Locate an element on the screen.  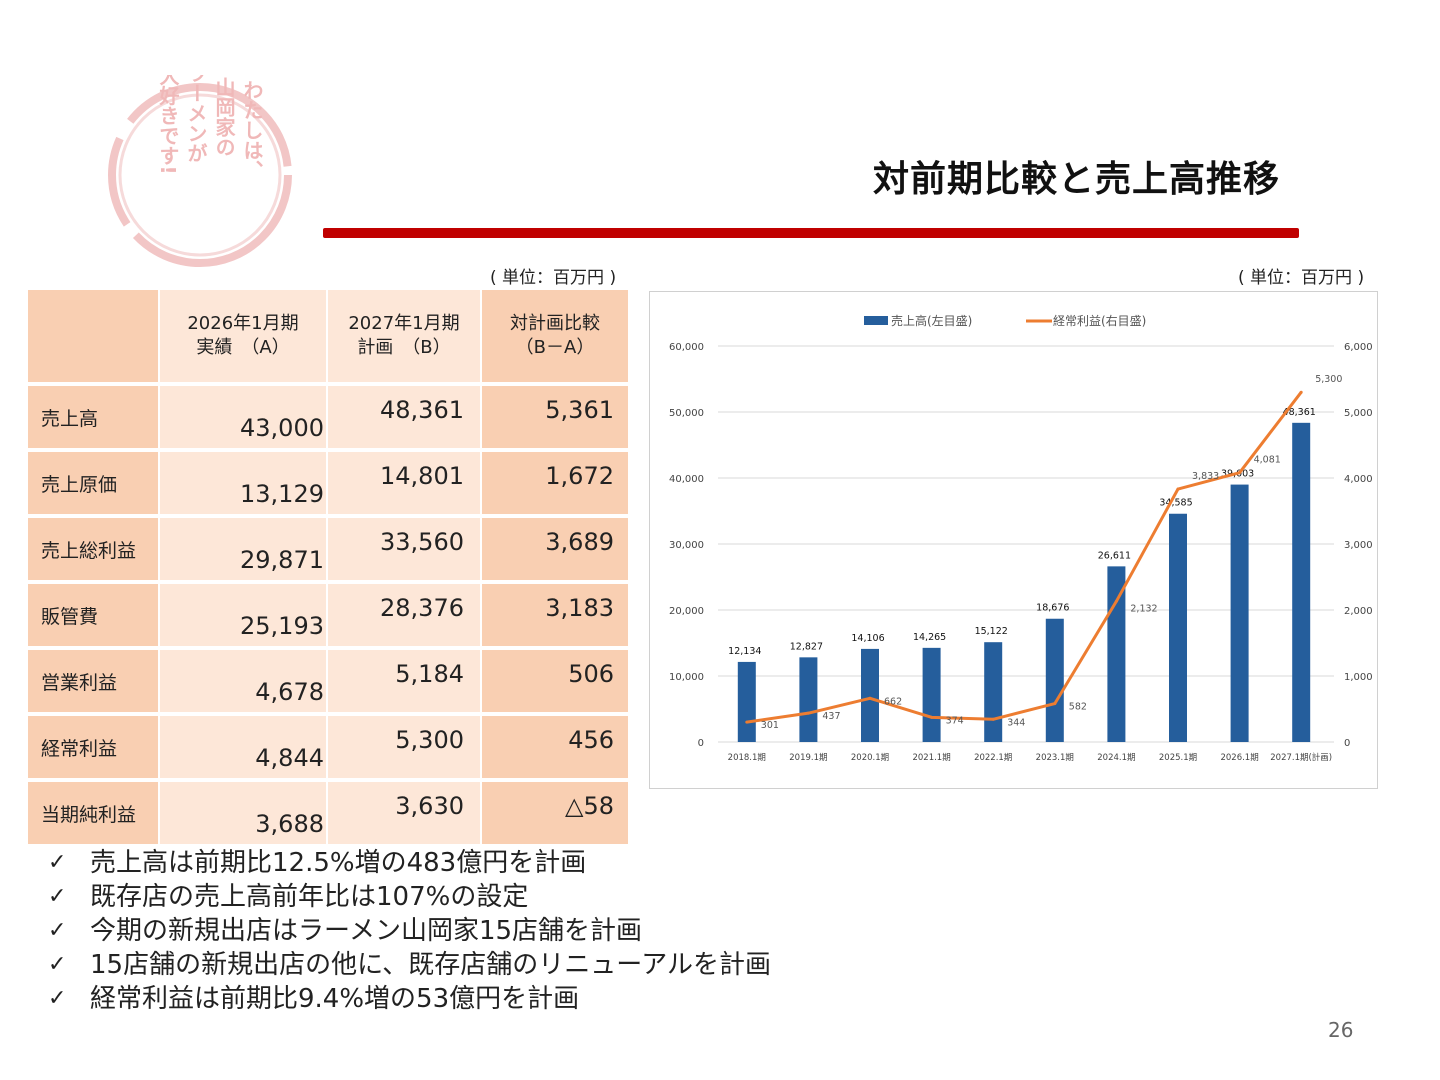
value-actual: 13,129 is located at coordinates (244, 485).